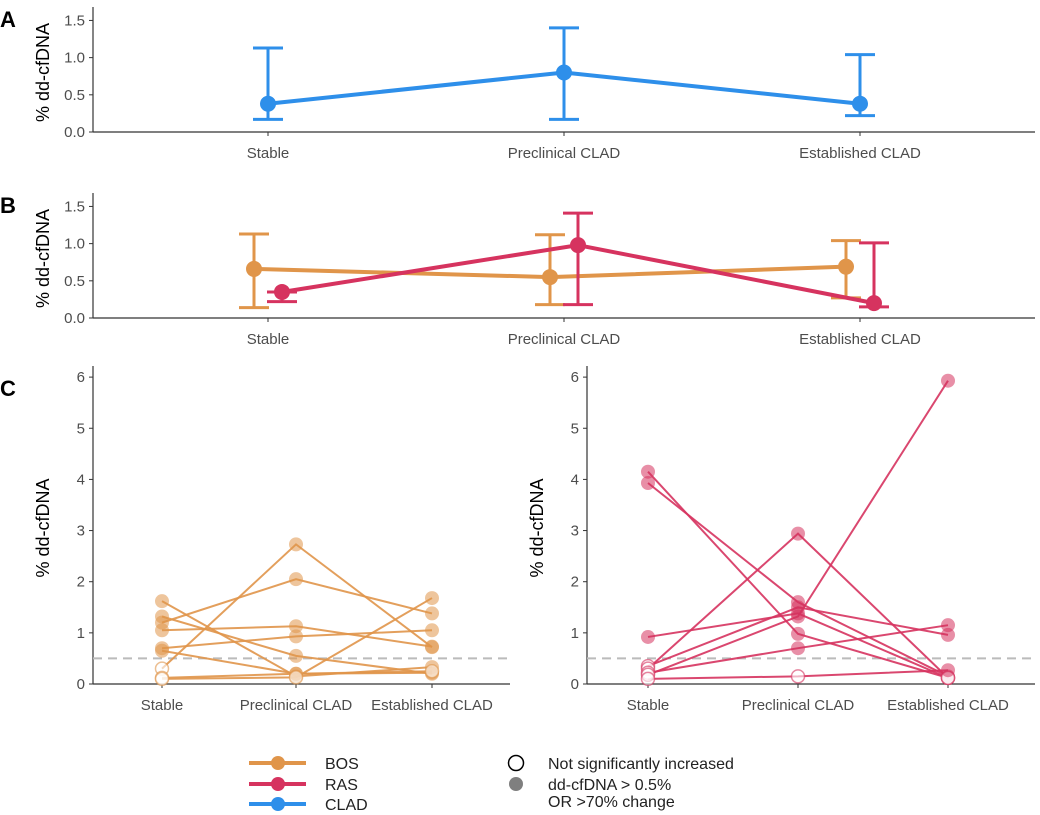 The height and width of the screenshot is (815, 1040). What do you see at coordinates (296, 705) in the screenshot?
I see `panel-c1-x-tick-label: Preclinical CLAD` at bounding box center [296, 705].